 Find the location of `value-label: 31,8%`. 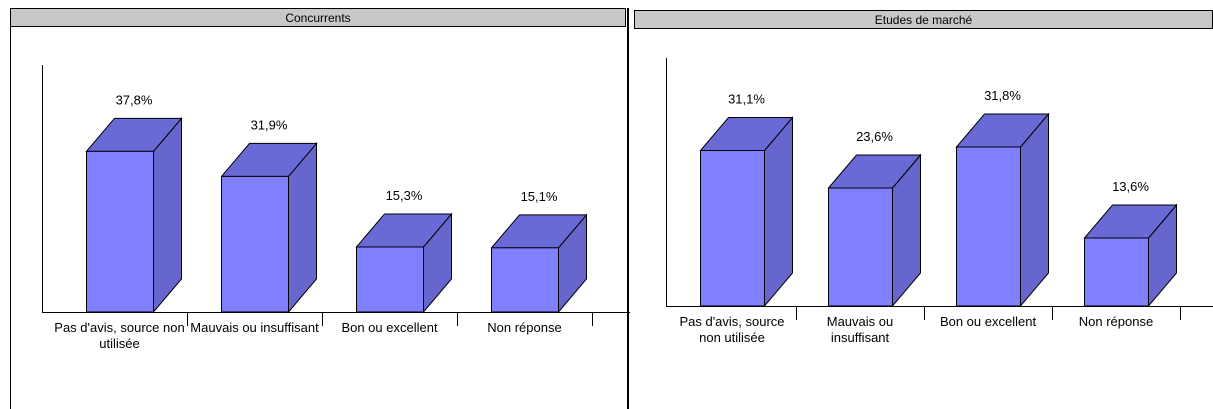

value-label: 31,8% is located at coordinates (1002, 95).